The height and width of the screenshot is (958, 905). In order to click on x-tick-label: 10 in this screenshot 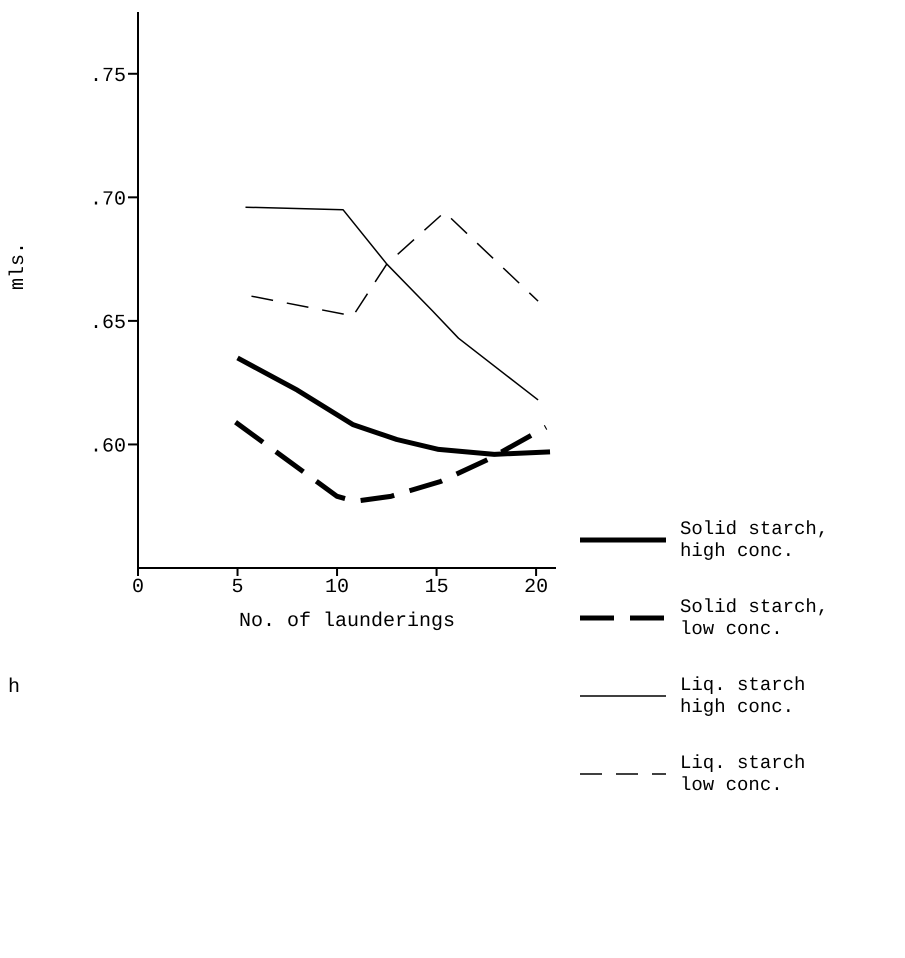, I will do `click(337, 588)`.